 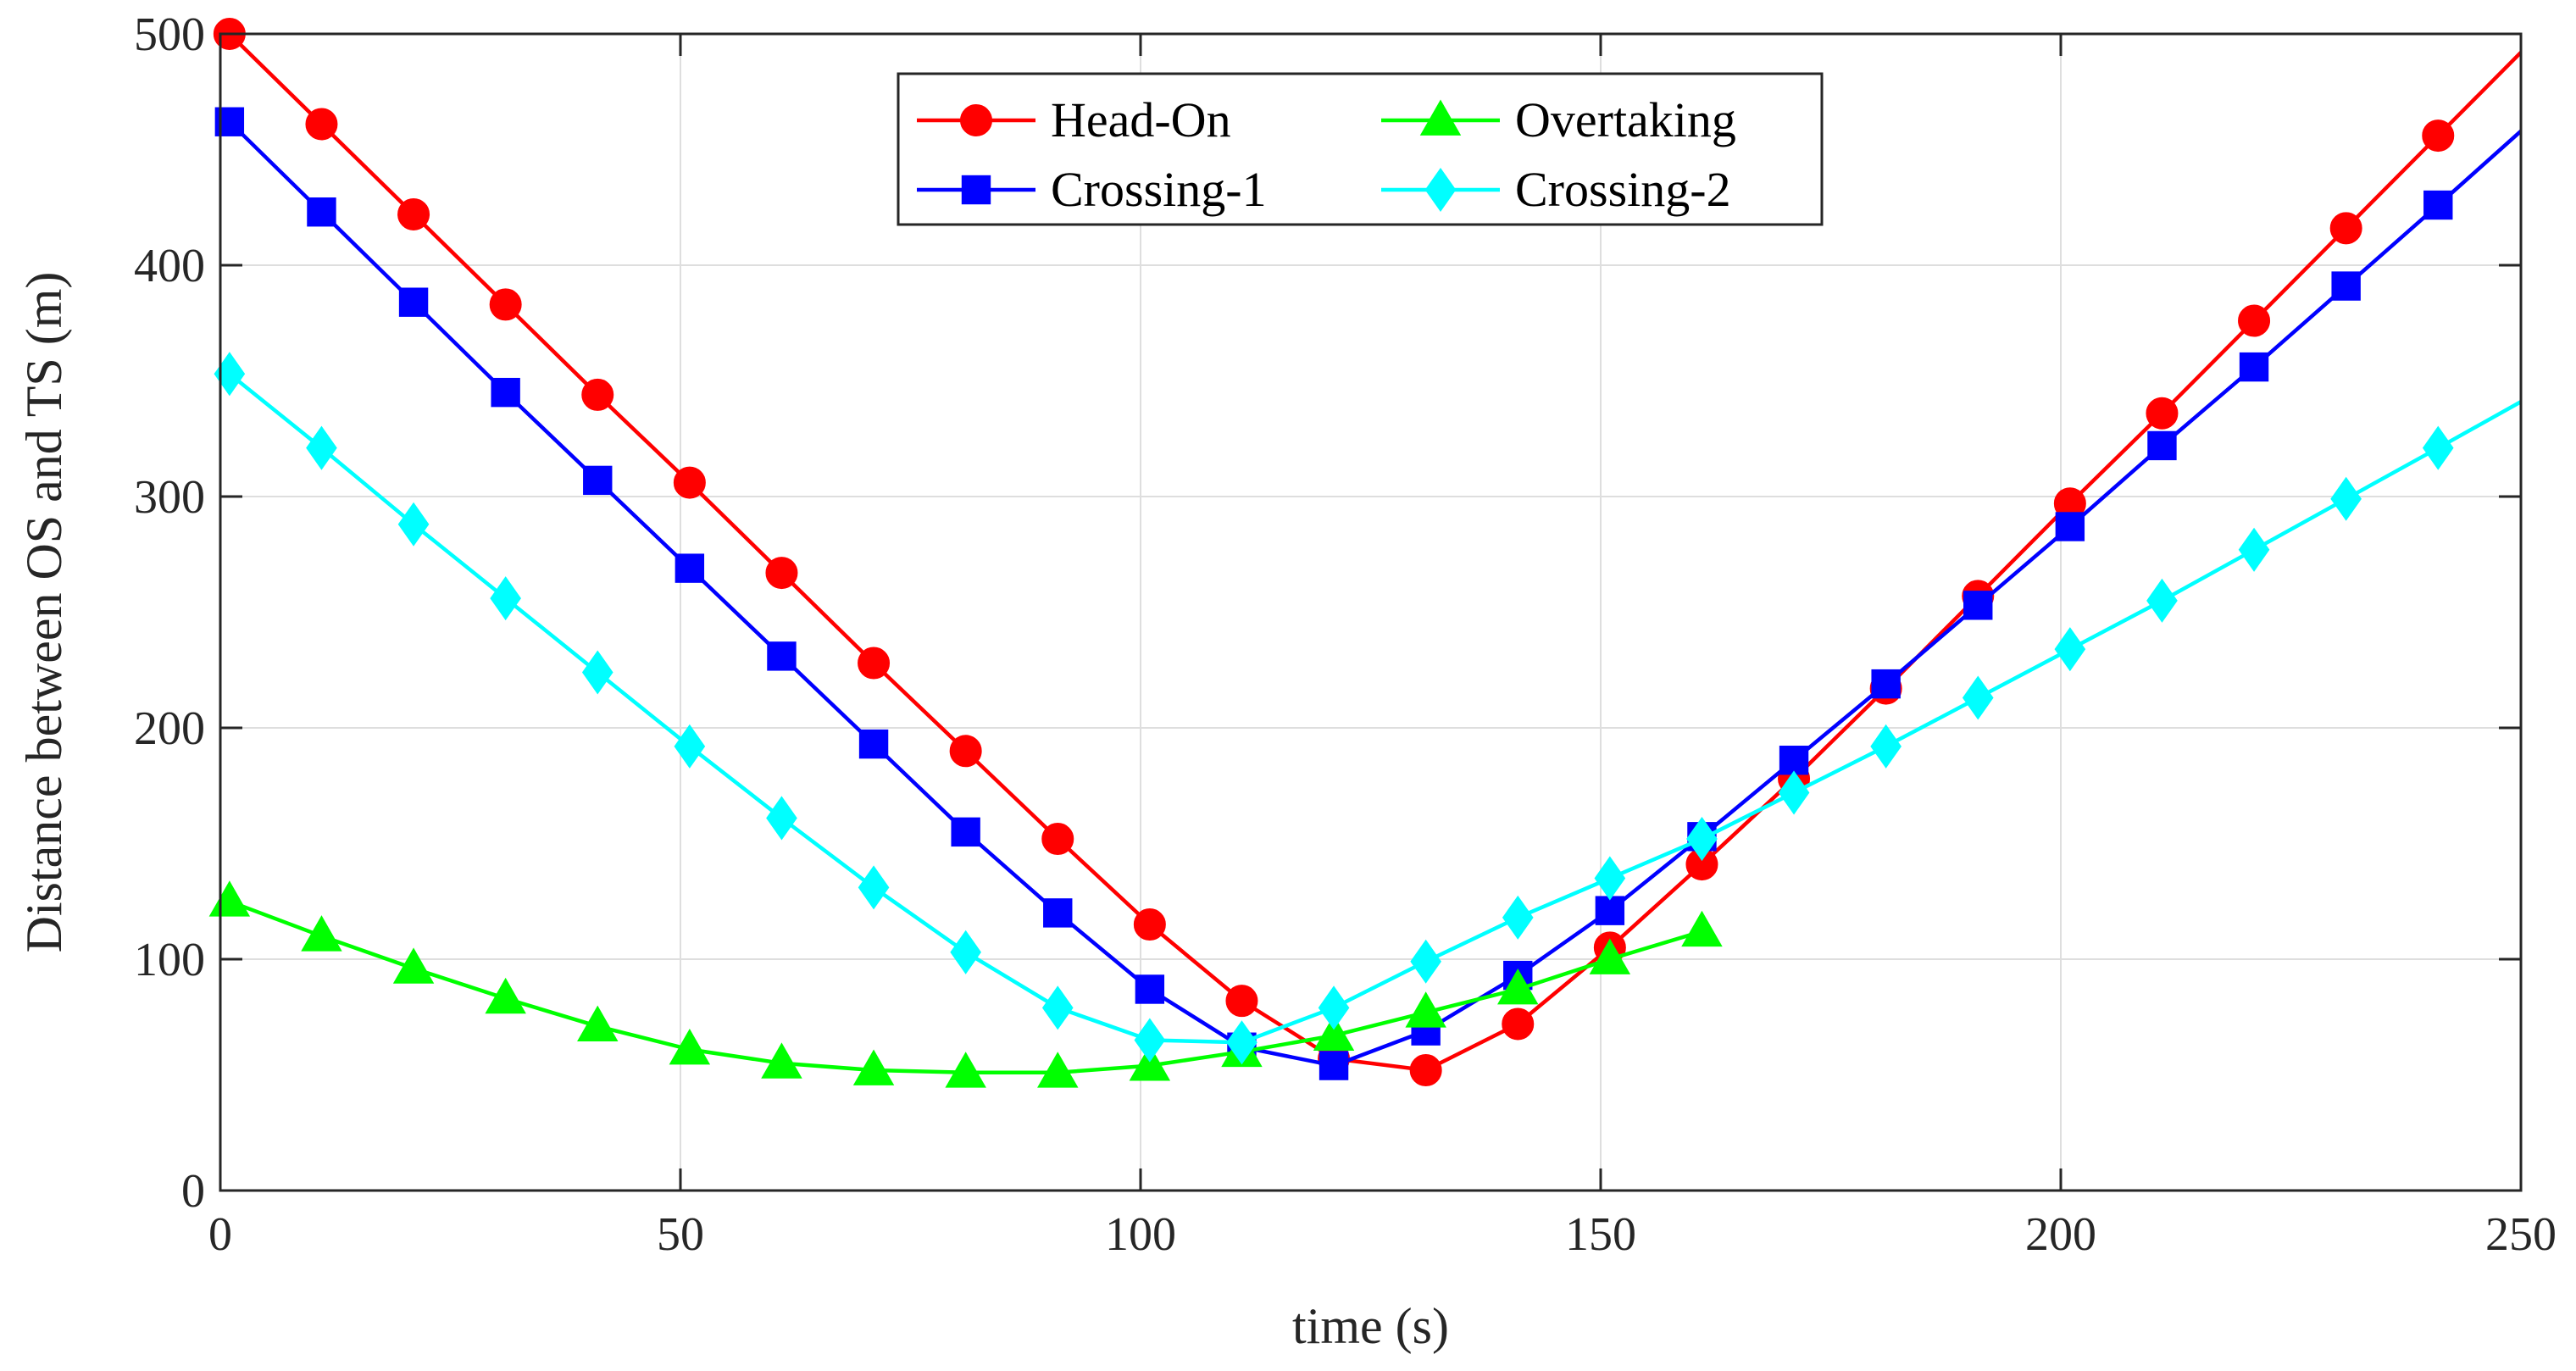 I want to click on legend-item-overtaking: Overtaking, so click(x=1558, y=119).